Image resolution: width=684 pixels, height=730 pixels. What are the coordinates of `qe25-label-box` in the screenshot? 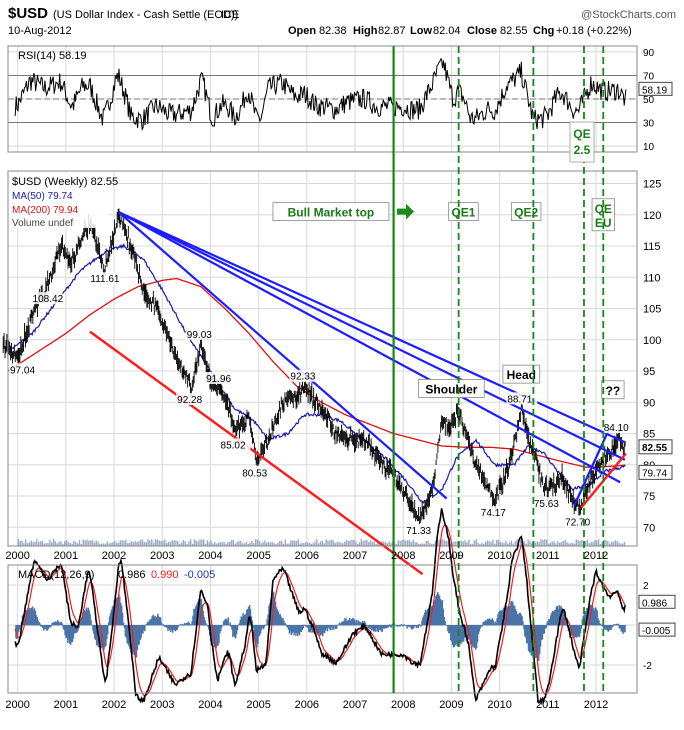 It's located at (582, 142).